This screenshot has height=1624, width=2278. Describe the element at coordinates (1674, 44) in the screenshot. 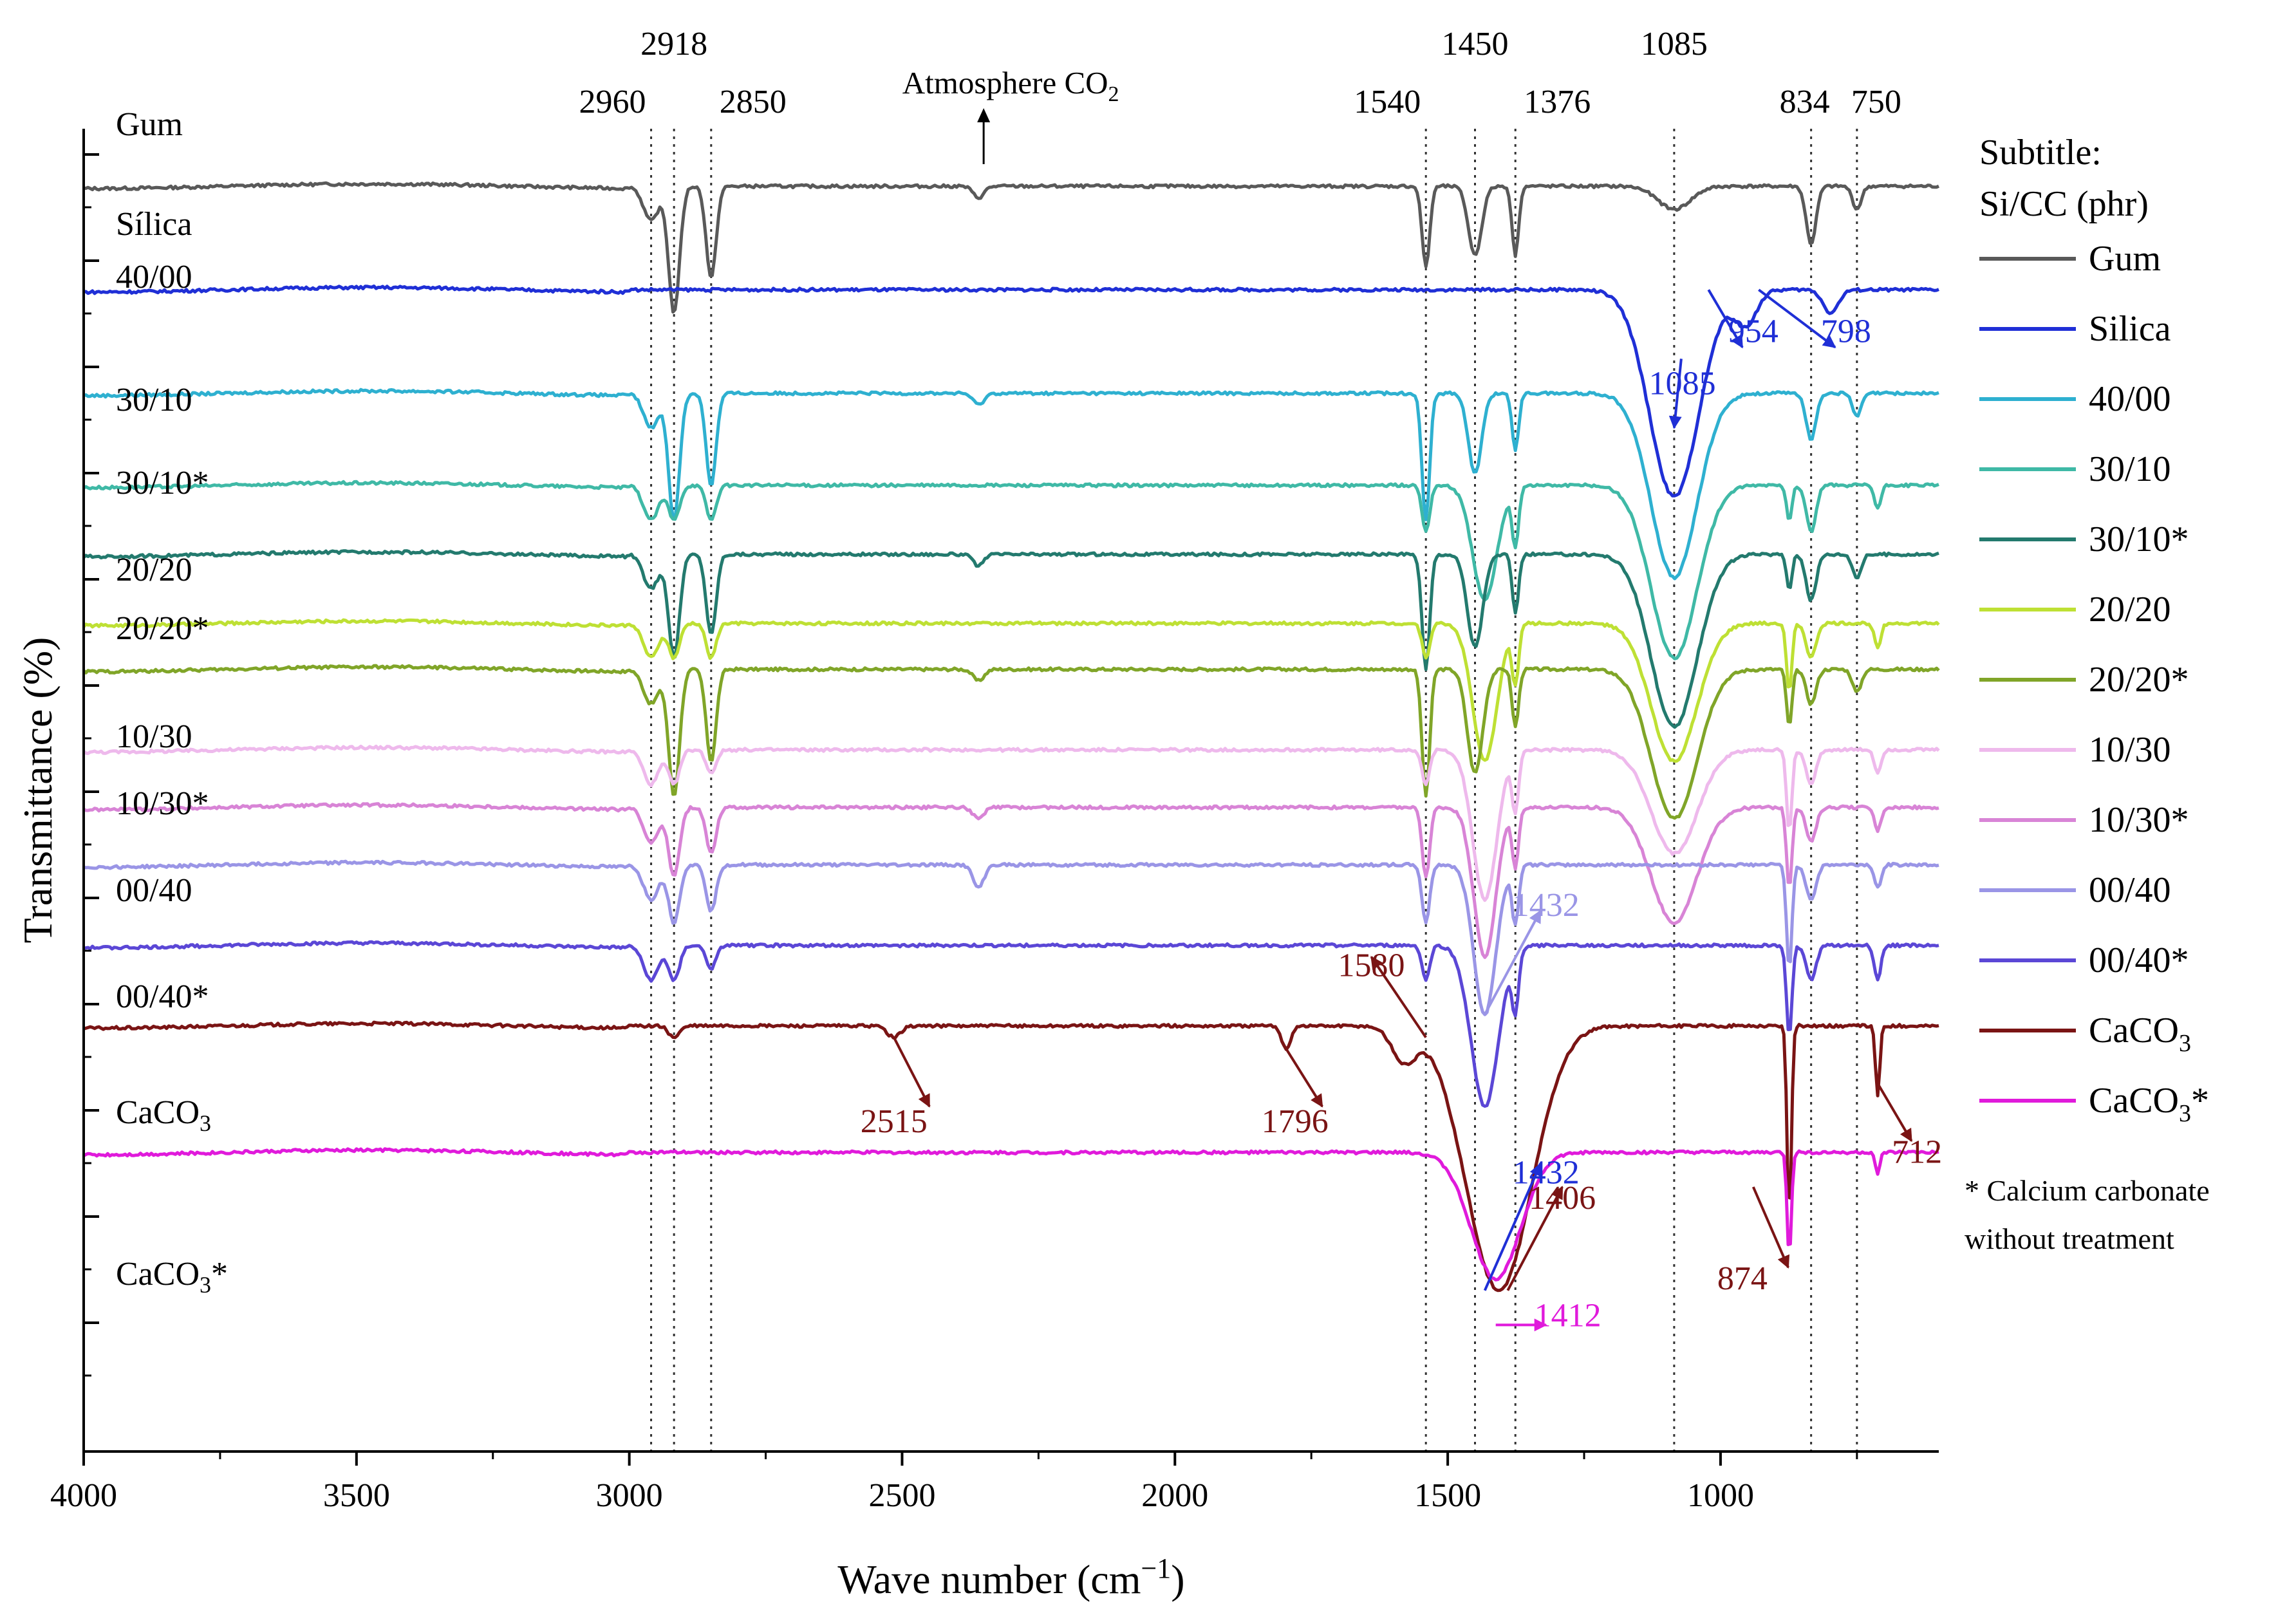

I see `reference-label-1085: 1085` at that location.